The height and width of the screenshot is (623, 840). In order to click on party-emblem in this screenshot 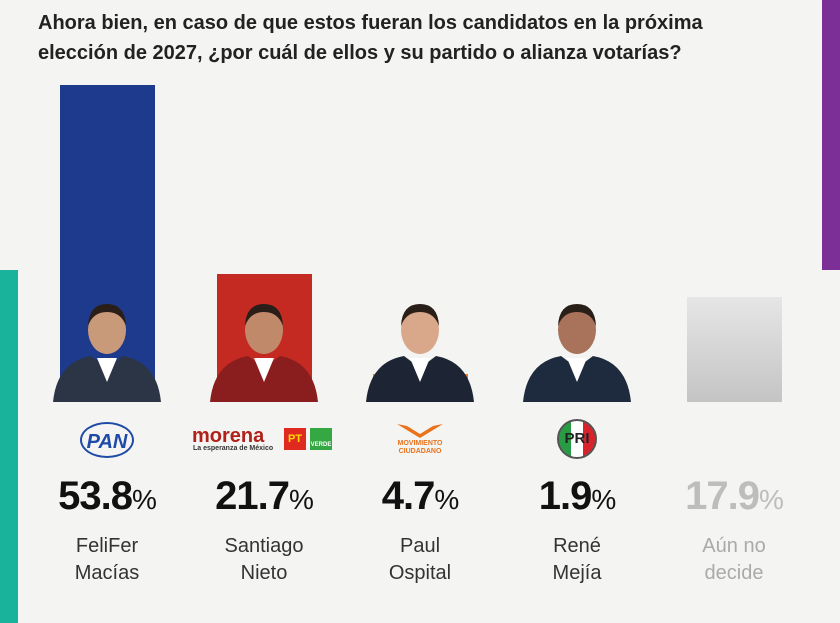, I will do `click(420, 431)`.